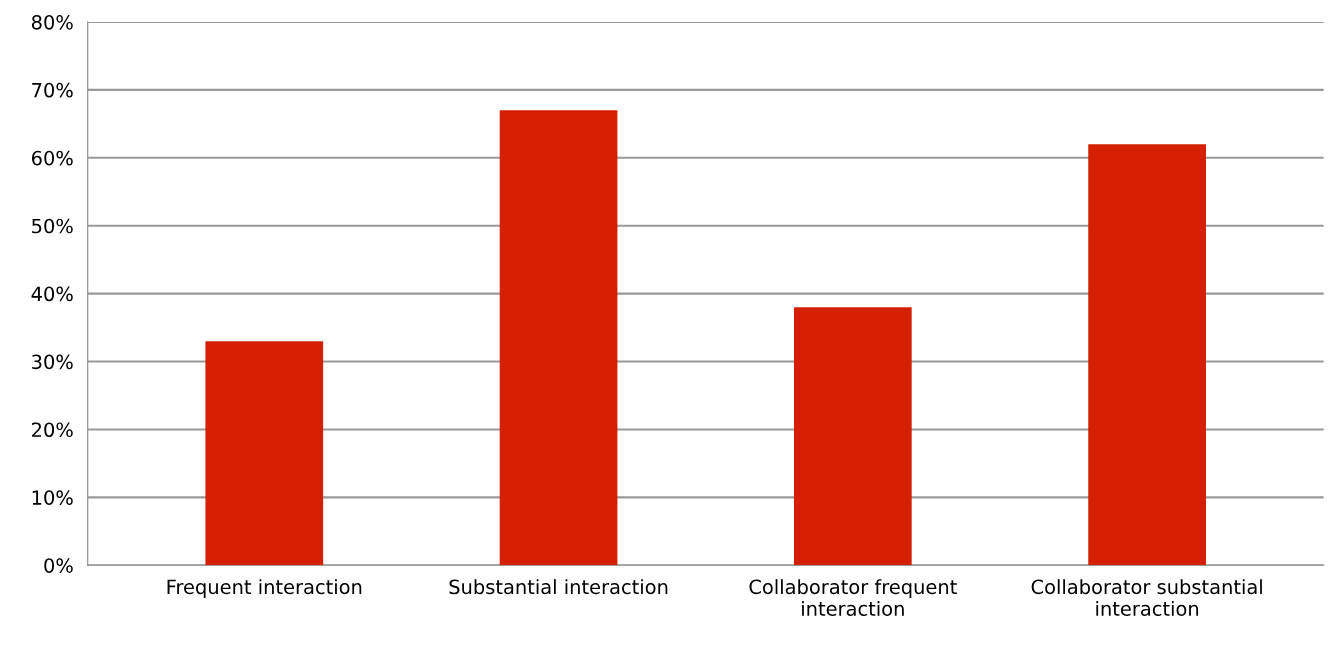 The height and width of the screenshot is (646, 1329). Describe the element at coordinates (52, 90) in the screenshot. I see `y-tick-label: 70%` at that location.